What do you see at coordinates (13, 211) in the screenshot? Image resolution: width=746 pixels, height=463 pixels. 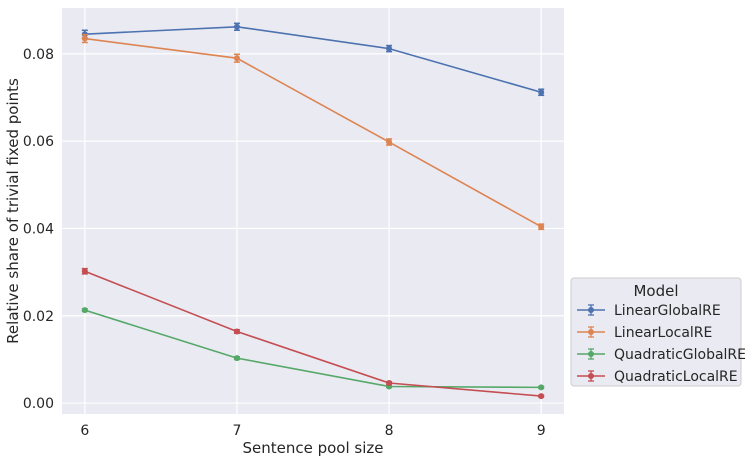 I see `y-axis-label: Relative share of trivial fixed points` at bounding box center [13, 211].